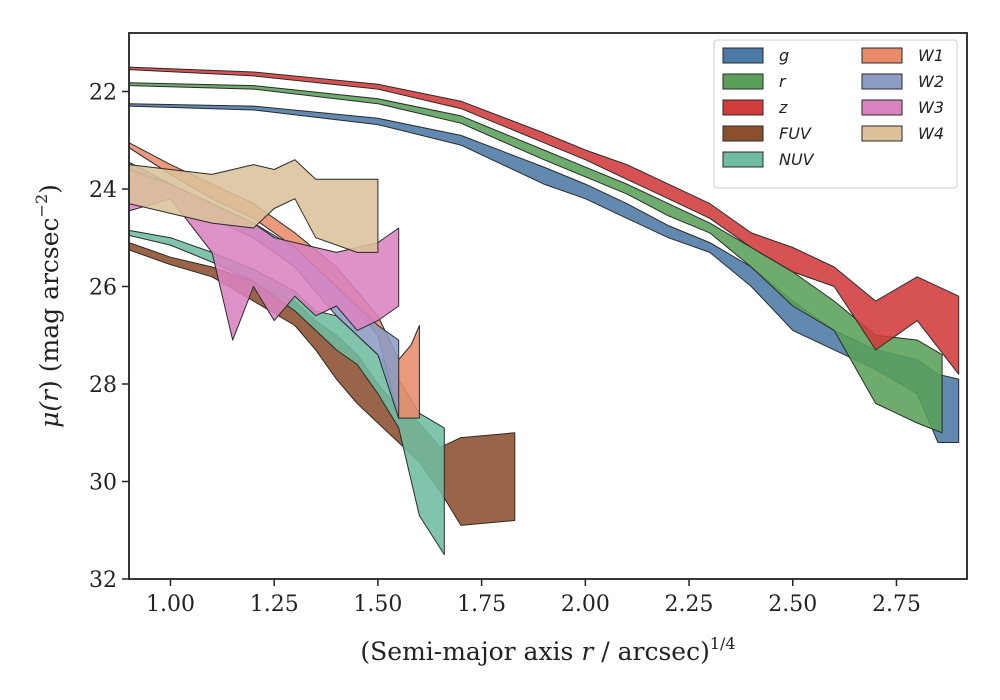  What do you see at coordinates (931, 107) in the screenshot?
I see `legend-label-w3: W3` at bounding box center [931, 107].